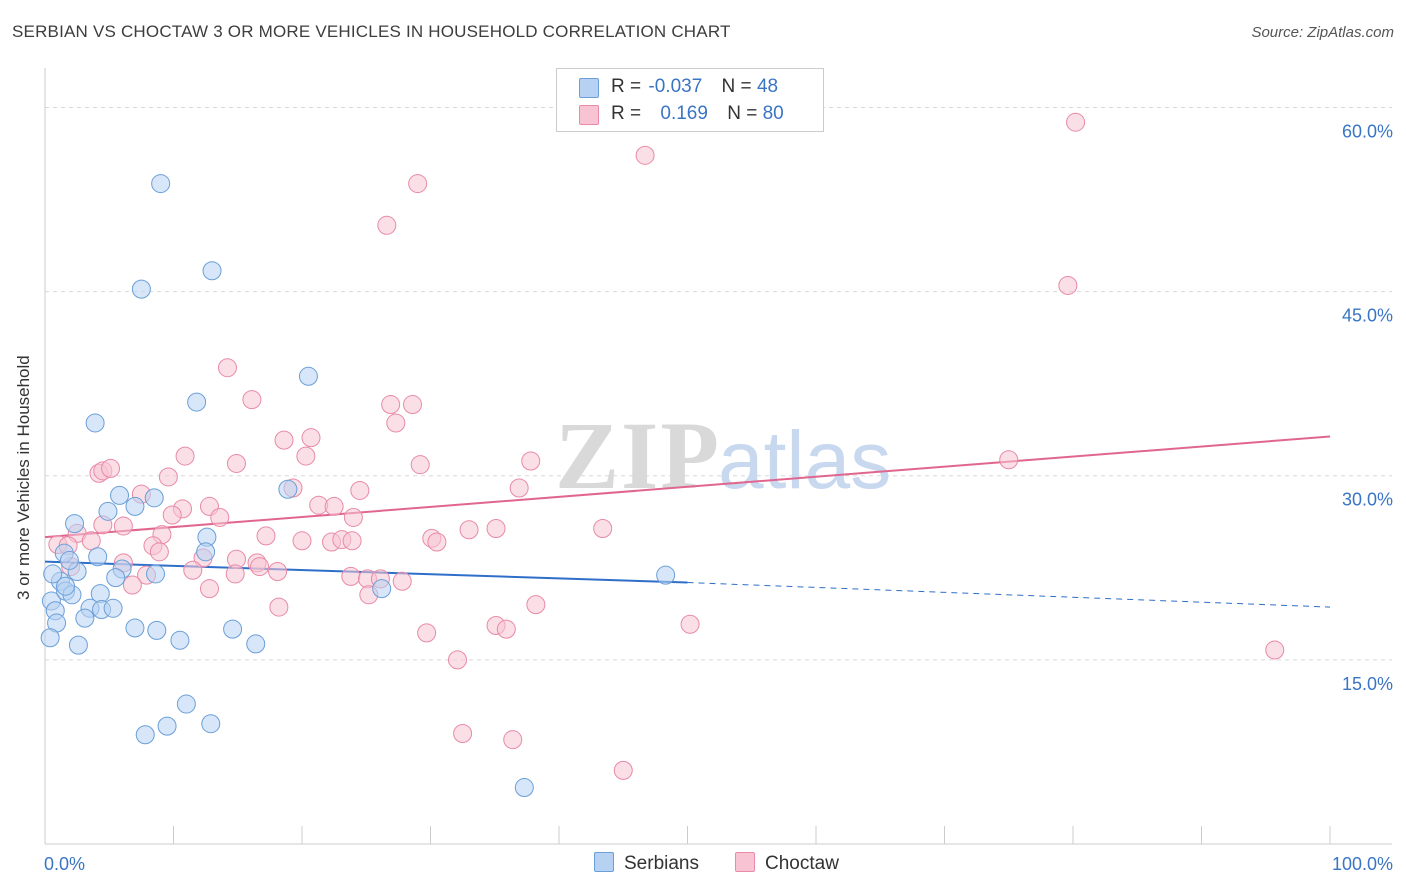  What do you see at coordinates (1367, 684) in the screenshot?
I see `y-tick-label: 15.0%` at bounding box center [1367, 684].